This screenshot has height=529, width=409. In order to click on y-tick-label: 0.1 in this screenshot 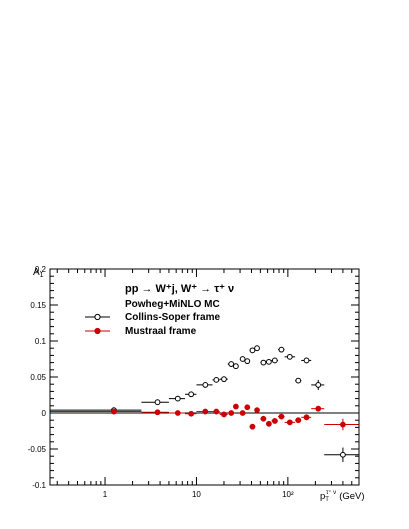, I will do `click(41, 341)`.